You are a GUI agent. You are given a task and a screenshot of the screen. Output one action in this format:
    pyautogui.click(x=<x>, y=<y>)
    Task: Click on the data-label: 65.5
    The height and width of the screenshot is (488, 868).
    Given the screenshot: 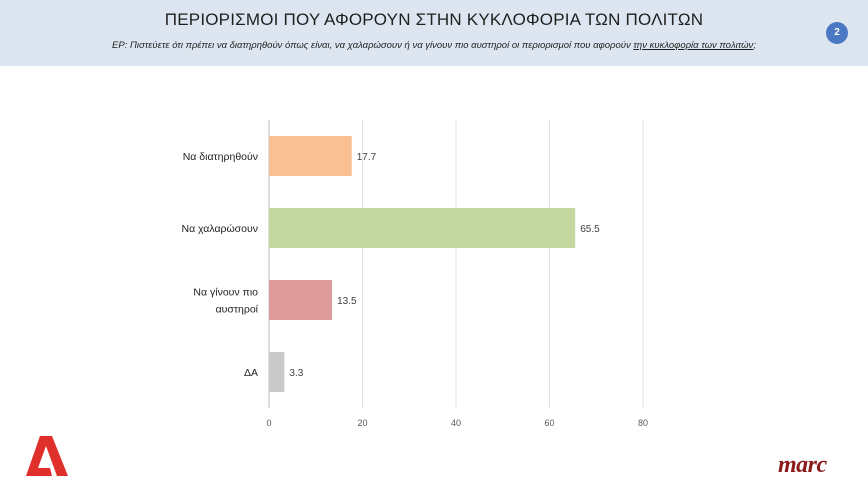 What is the action you would take?
    pyautogui.click(x=590, y=229)
    